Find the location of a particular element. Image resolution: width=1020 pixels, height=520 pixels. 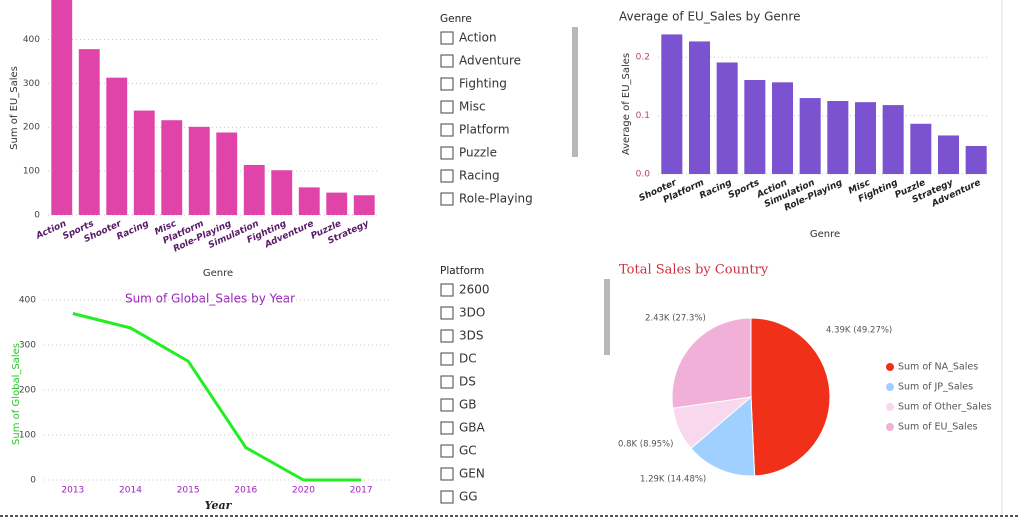

y-axis-label: Sum of EU_Sales is located at coordinates (14, 108).